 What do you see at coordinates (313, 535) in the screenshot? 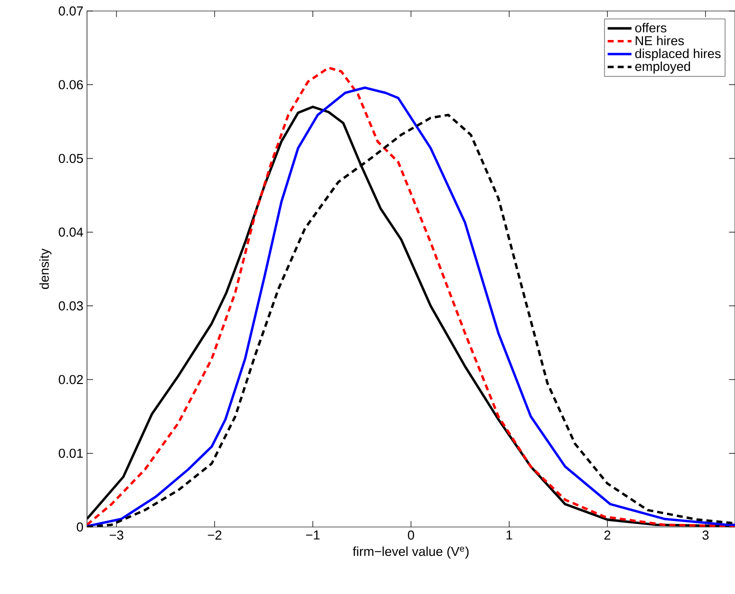
I see `x-tick-label: −1` at bounding box center [313, 535].